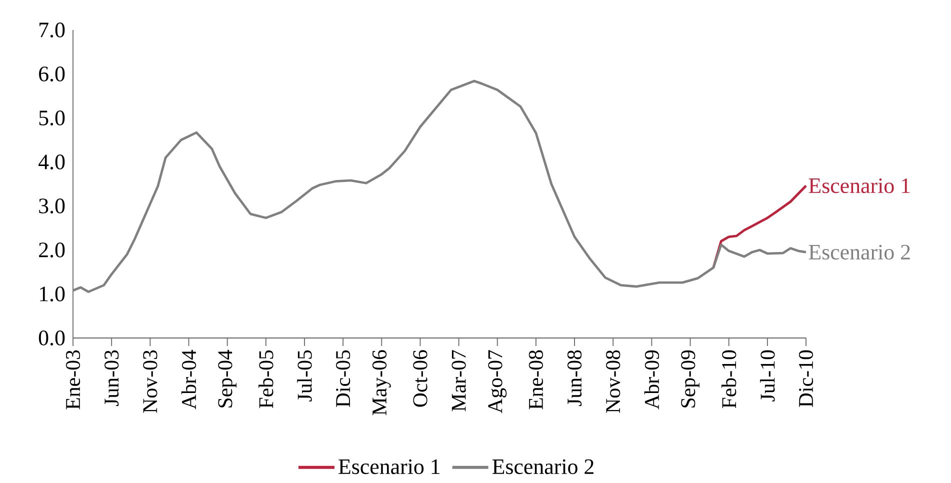  I want to click on text: Escenario 2, so click(859, 252).